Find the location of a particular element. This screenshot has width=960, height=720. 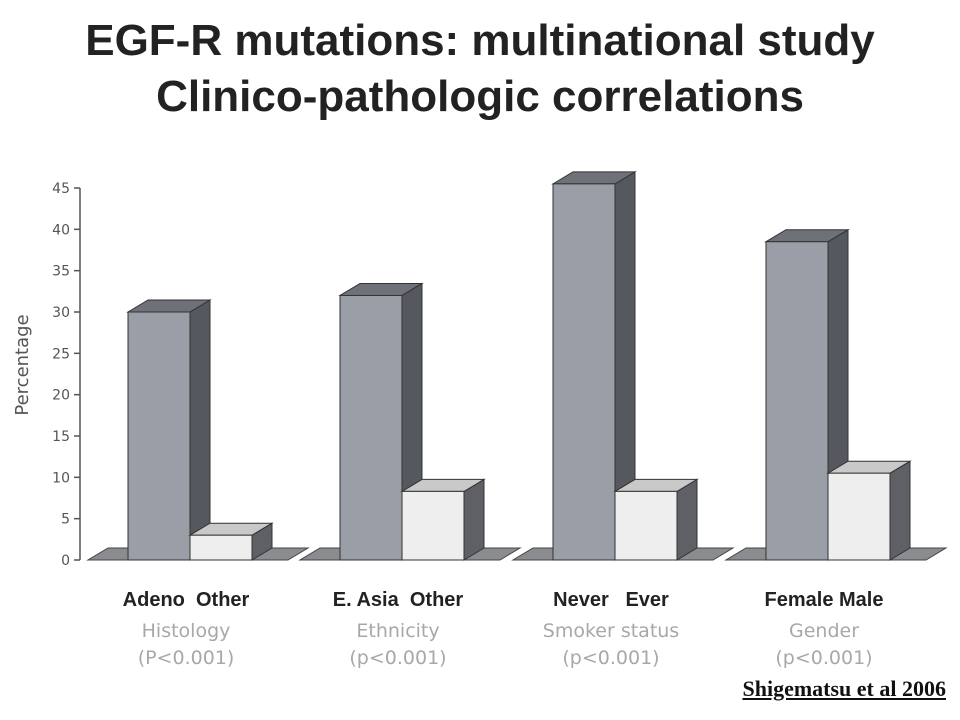

y-tick-label-3: 15 is located at coordinates (61, 437).